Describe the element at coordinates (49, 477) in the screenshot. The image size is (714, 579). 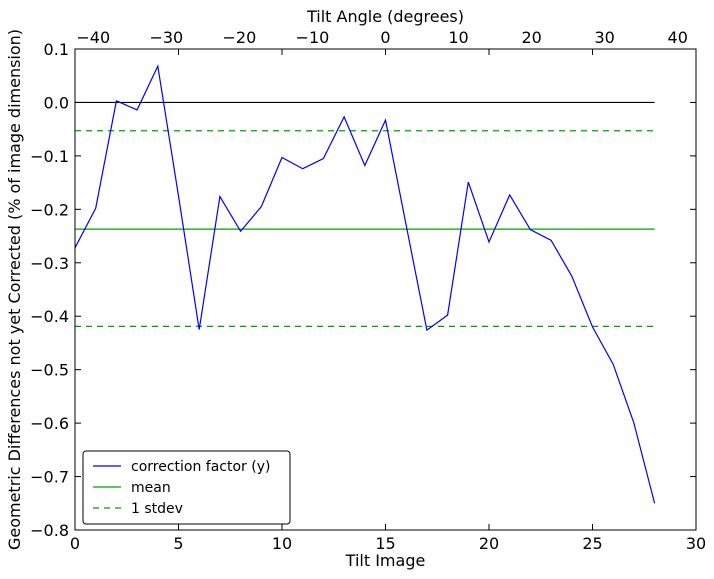
I see `y-tick-label: −0.7` at that location.